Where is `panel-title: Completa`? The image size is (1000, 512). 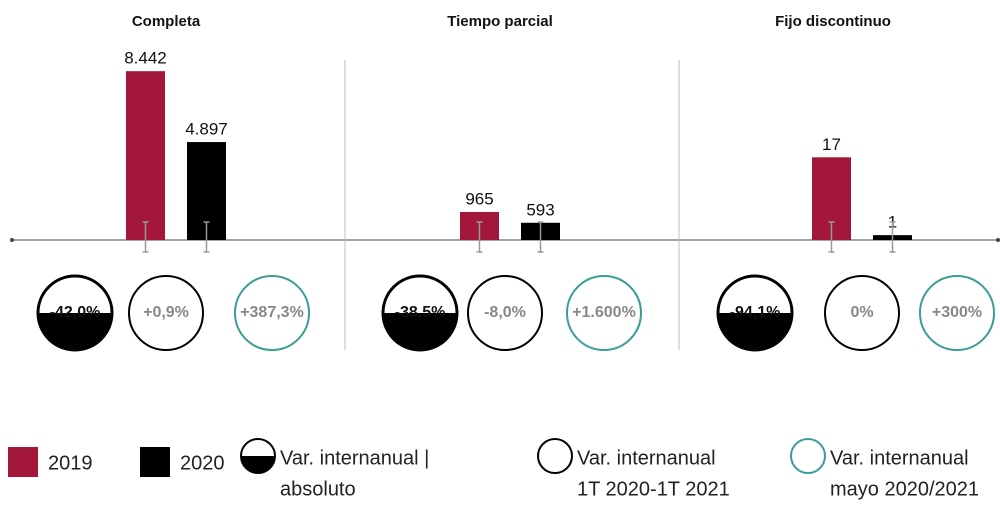 panel-title: Completa is located at coordinates (166, 21).